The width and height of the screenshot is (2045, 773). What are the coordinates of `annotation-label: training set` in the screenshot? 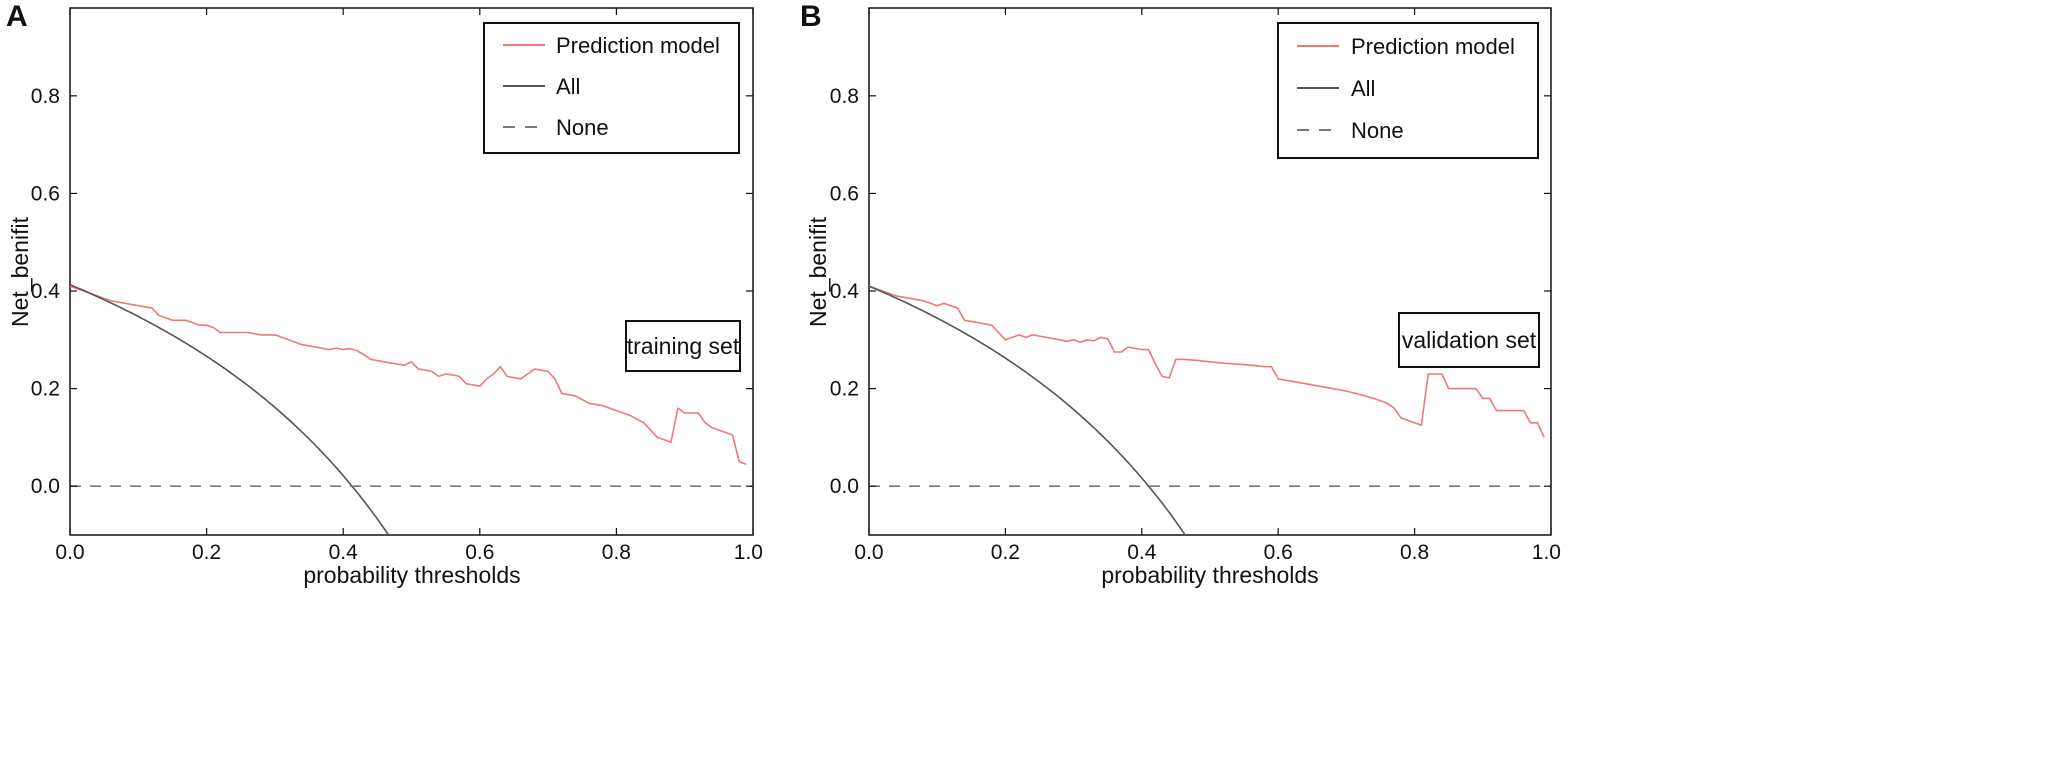 It's located at (683, 346).